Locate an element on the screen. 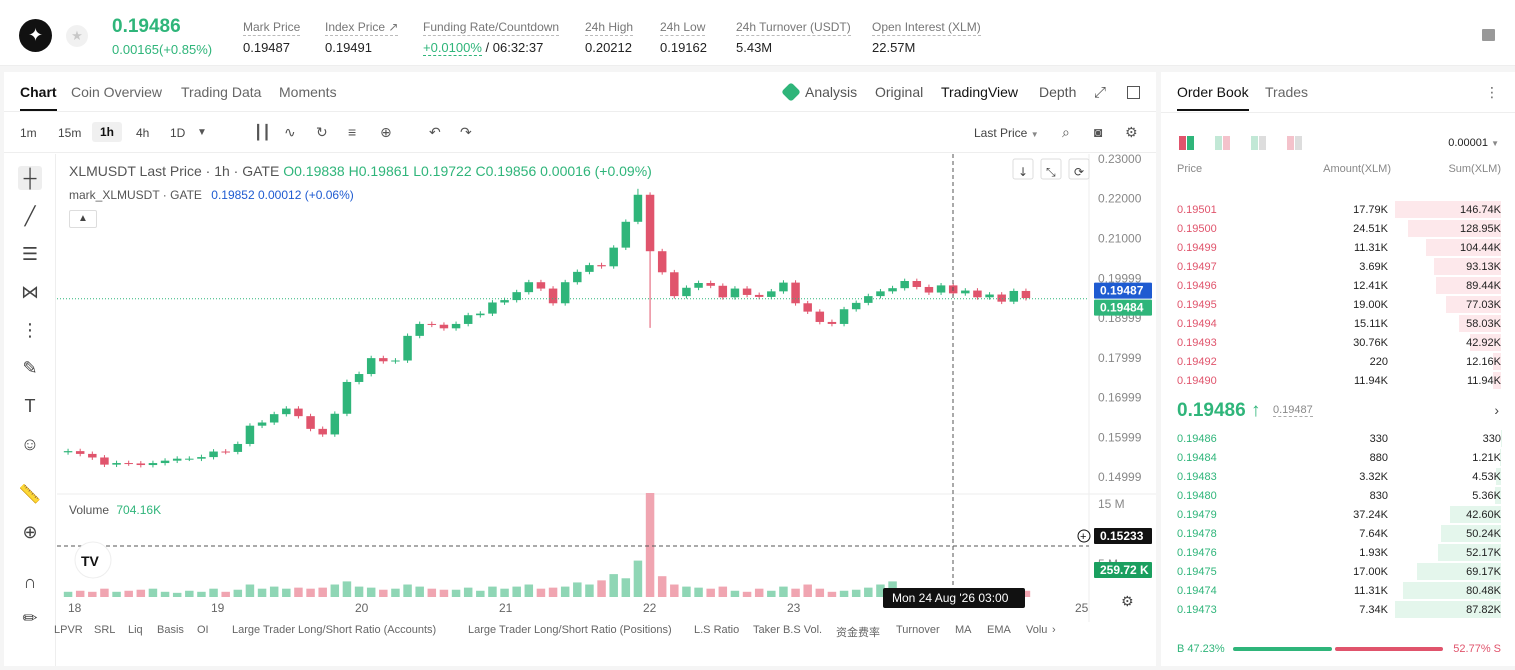 This screenshot has width=1515, height=670. indicators-icon: ∿ is located at coordinates (290, 132).